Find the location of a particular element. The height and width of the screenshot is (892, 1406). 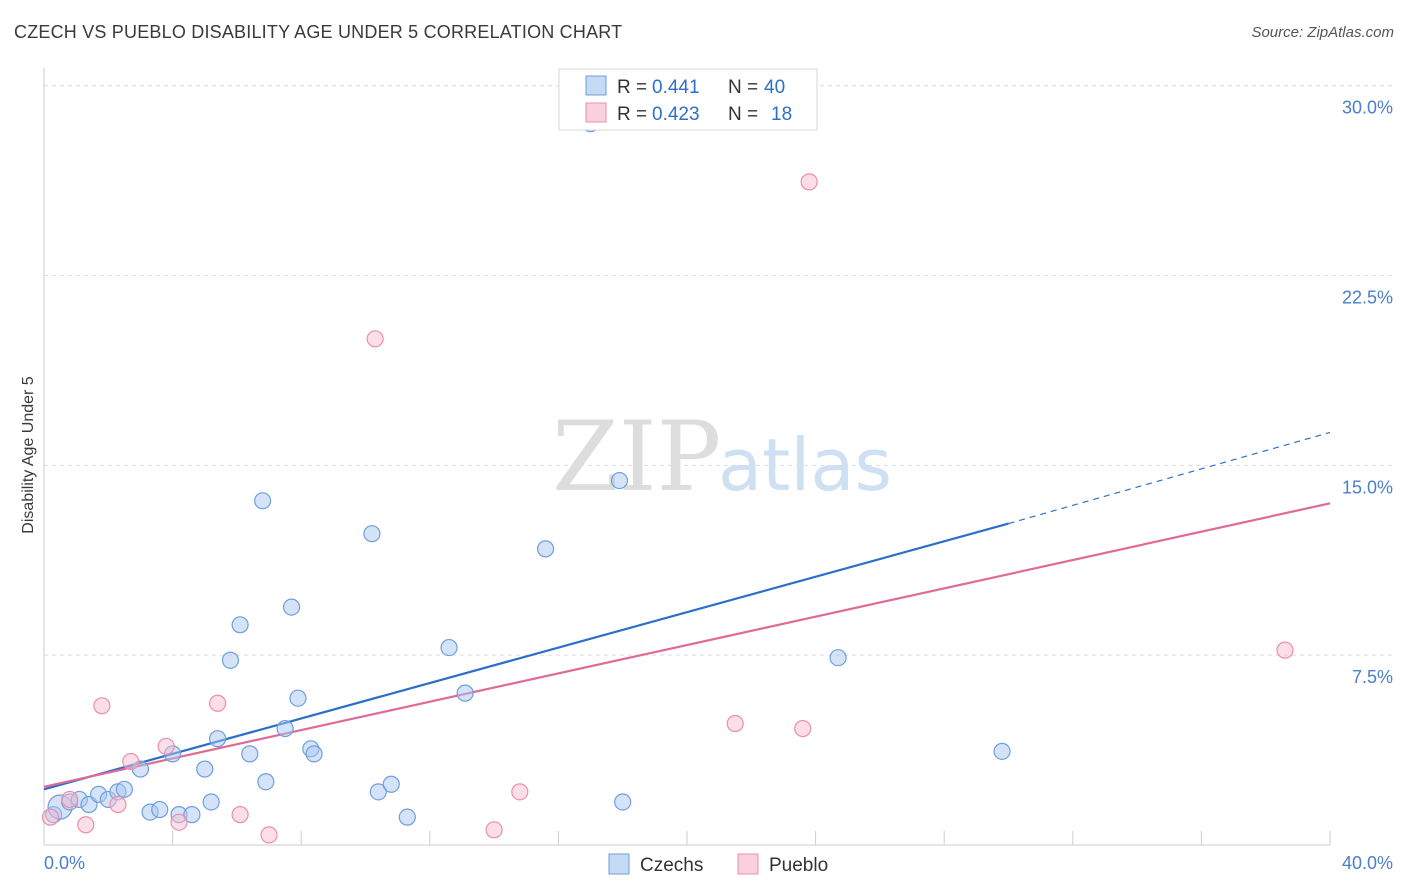

source-label: Source: ZipAtlas.com is located at coordinates (1322, 32).